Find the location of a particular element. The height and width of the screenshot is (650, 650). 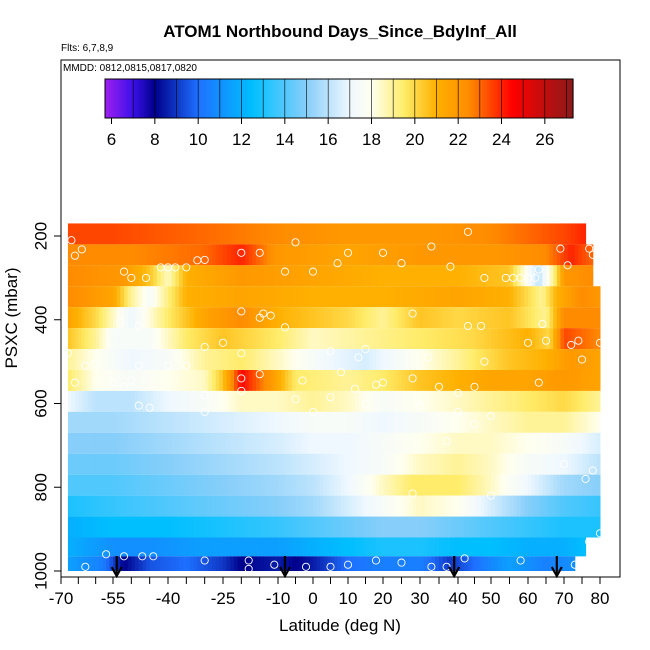

x-tick-label: -55 is located at coordinates (113, 598).